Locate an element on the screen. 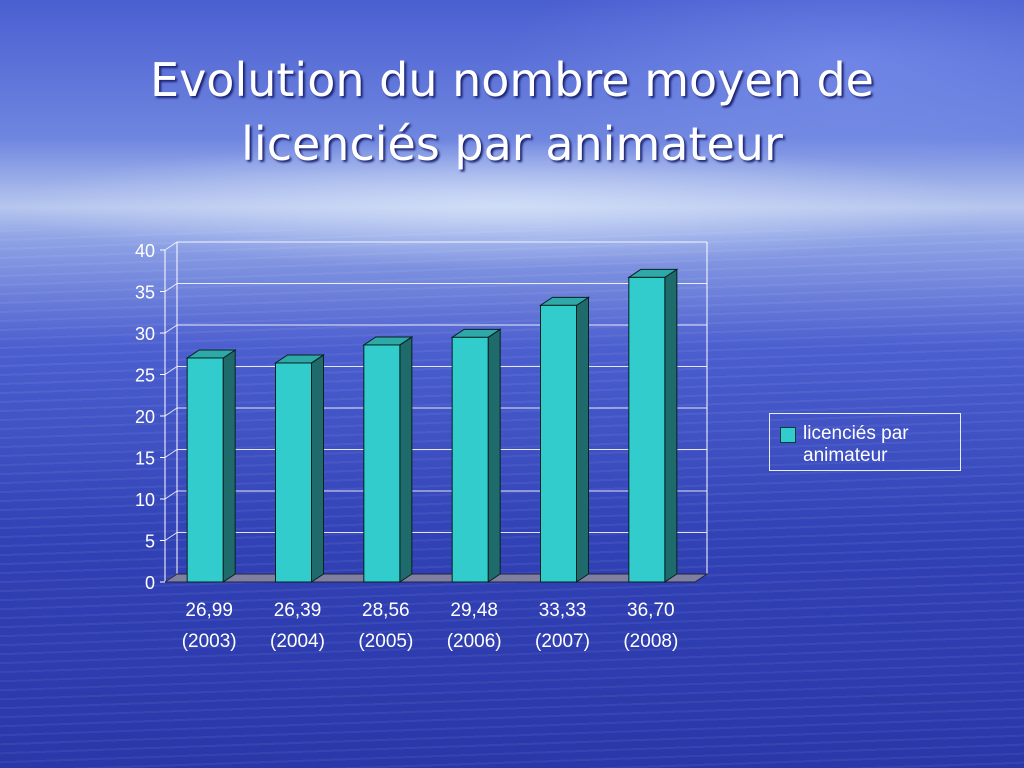  legend-label: licenciés par animateur is located at coordinates (856, 444).